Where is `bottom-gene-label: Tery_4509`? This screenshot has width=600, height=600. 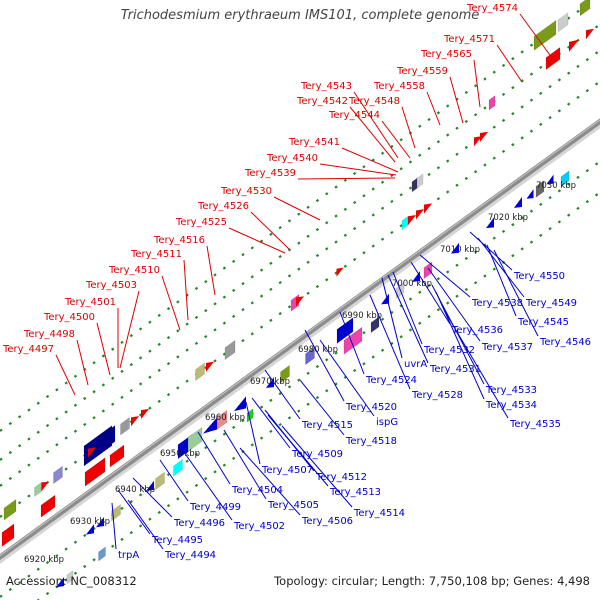
bottom-gene-label: Tery_4509 is located at coordinates (317, 454).